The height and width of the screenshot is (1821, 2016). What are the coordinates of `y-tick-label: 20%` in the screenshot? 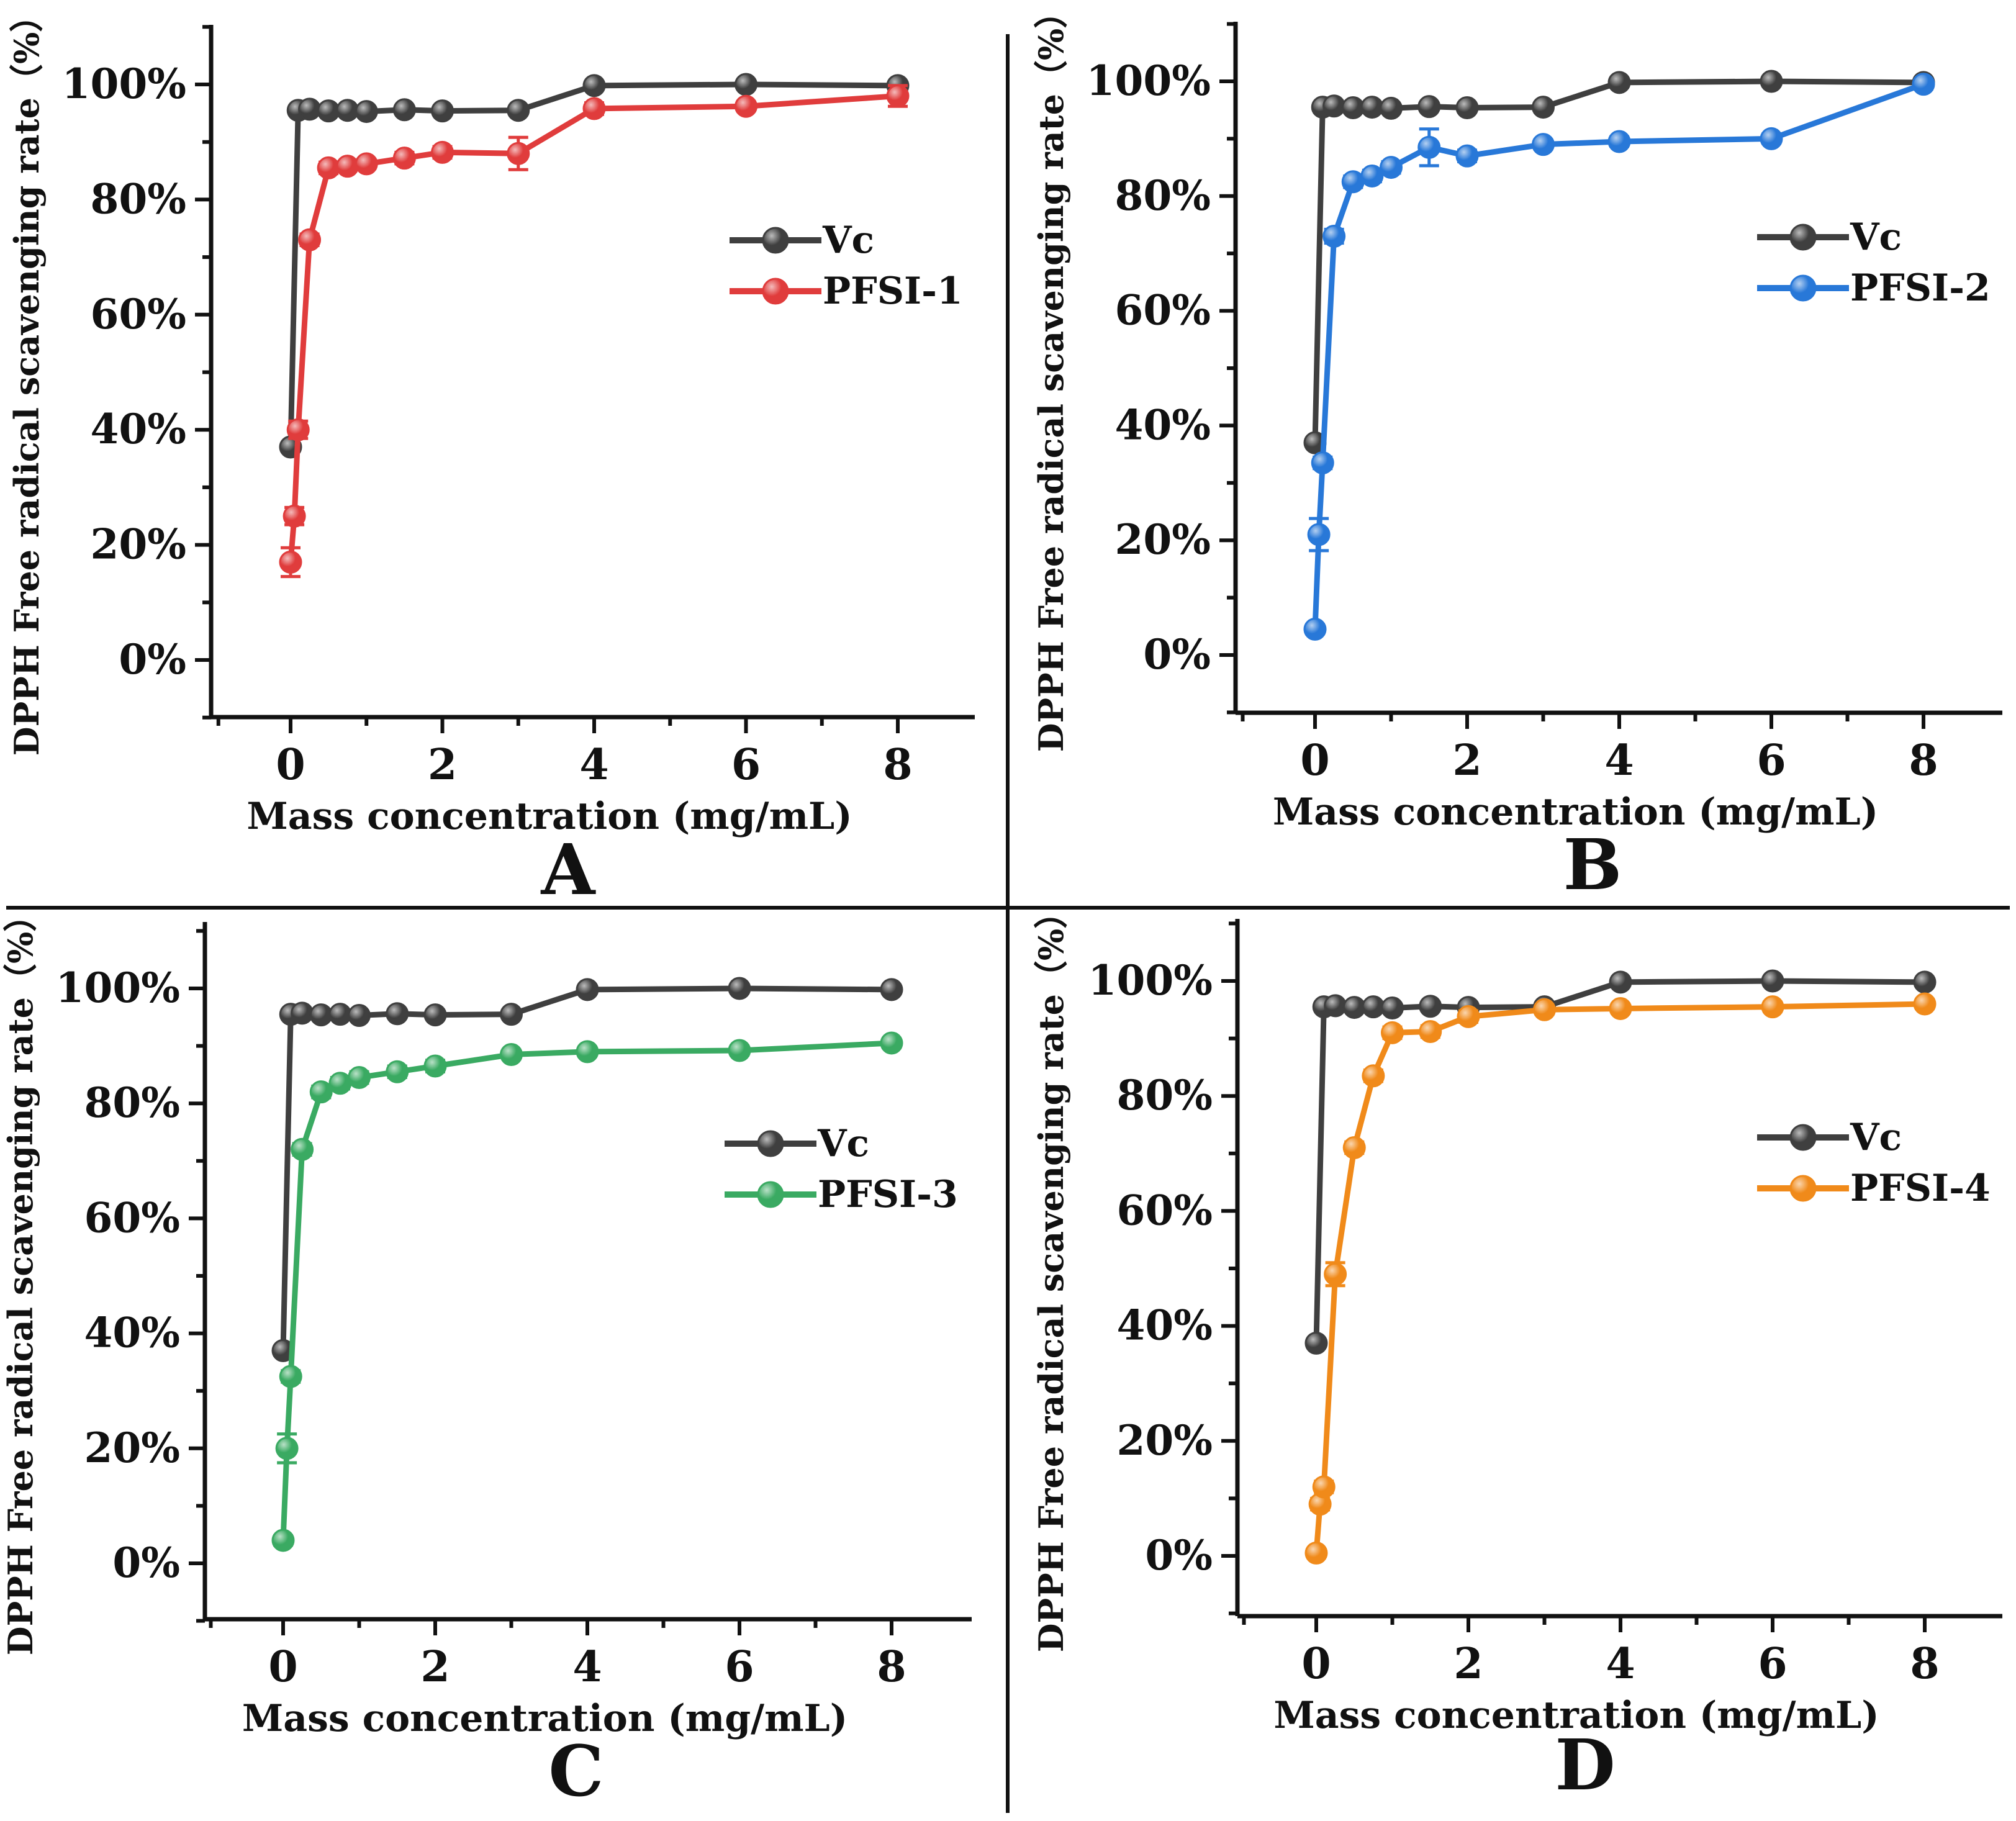 It's located at (132, 1448).